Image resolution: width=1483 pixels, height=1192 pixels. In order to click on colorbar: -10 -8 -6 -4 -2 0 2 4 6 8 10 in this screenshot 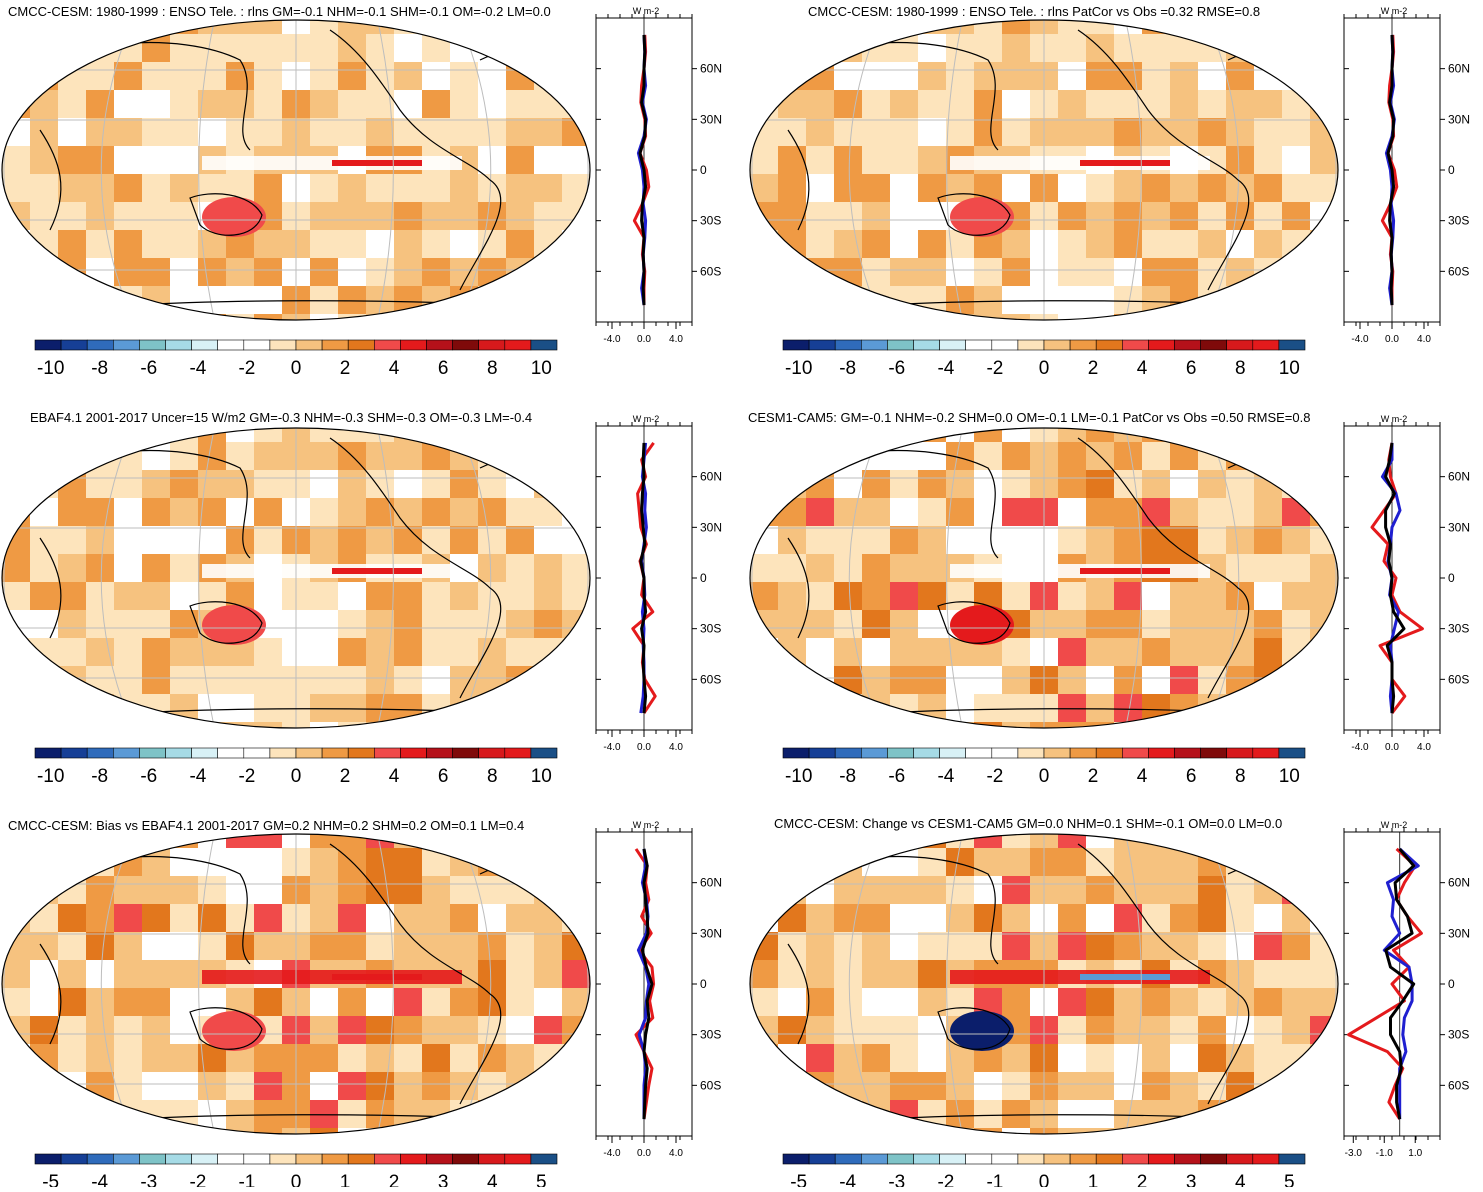, I will do `click(296, 767)`.